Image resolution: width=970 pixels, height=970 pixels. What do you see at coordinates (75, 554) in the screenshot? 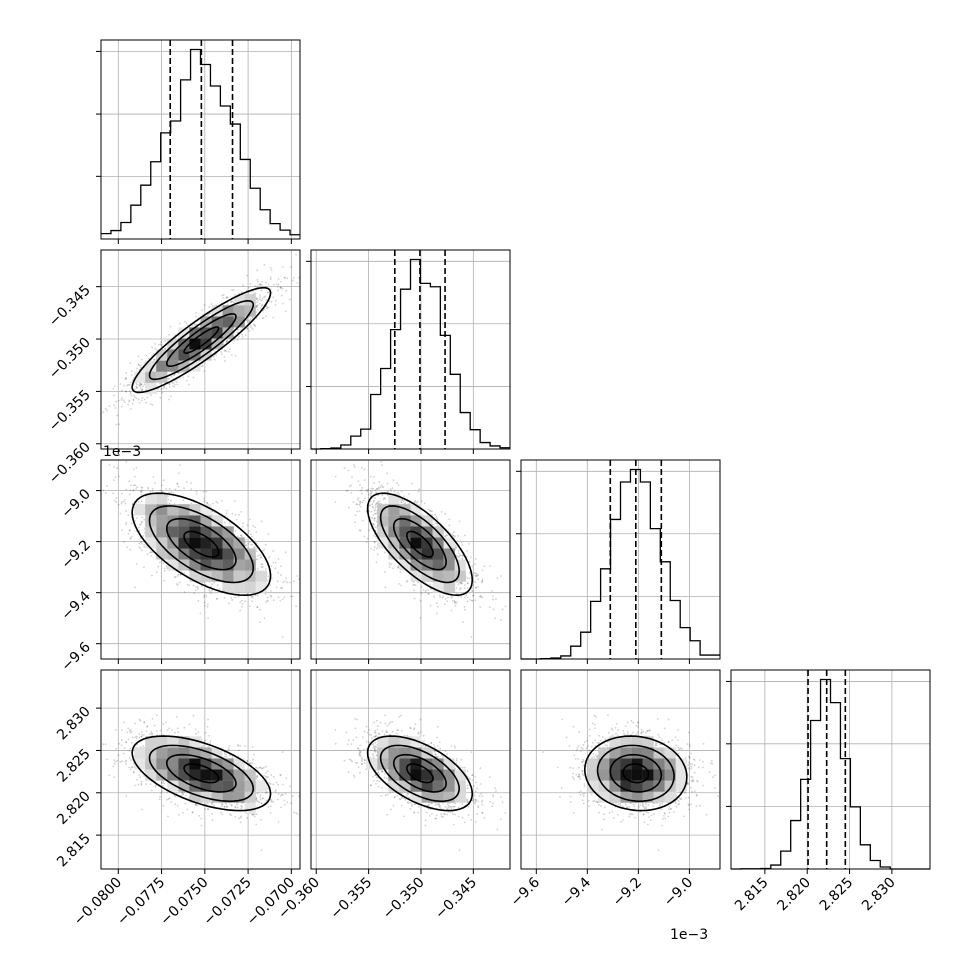
I see `y-tick-label: −9.2` at bounding box center [75, 554].